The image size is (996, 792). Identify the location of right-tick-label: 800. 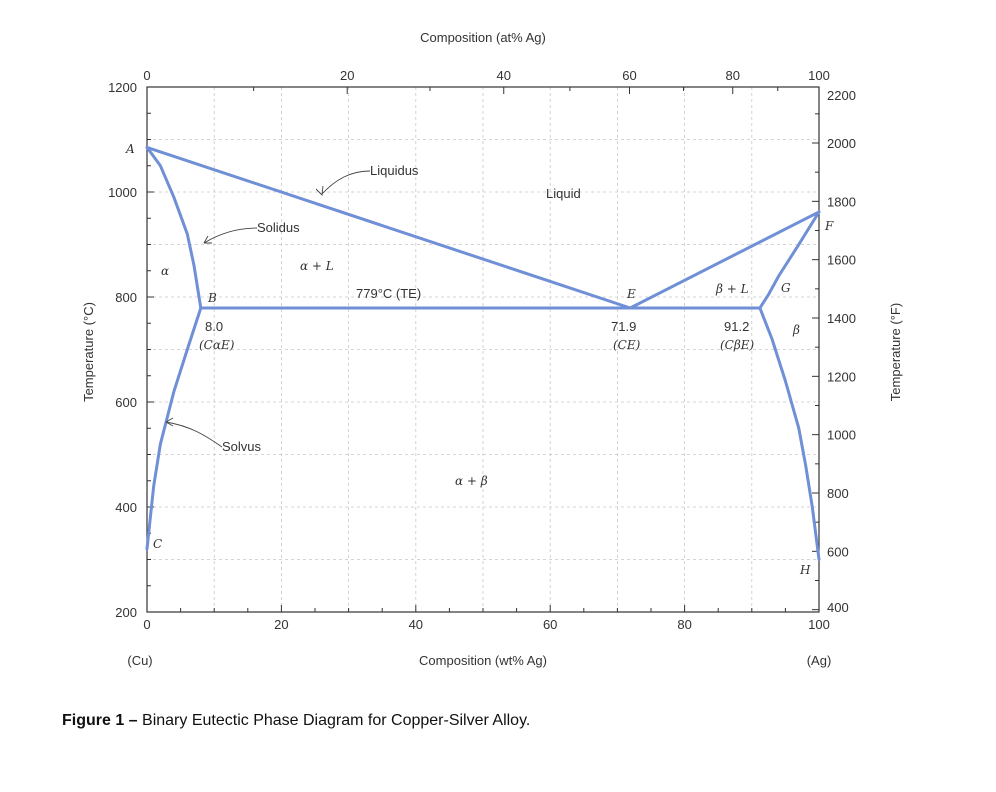
(838, 493).